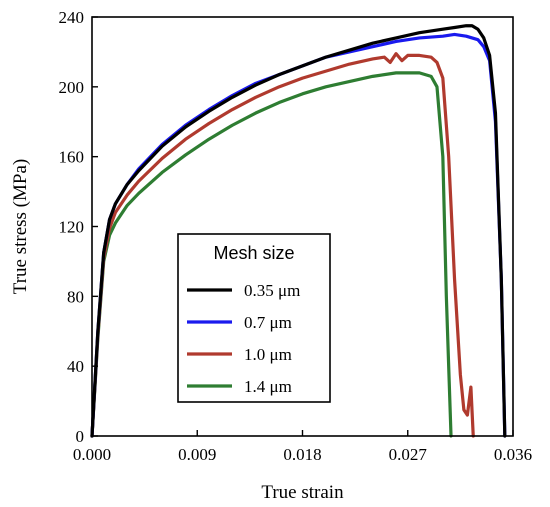  What do you see at coordinates (75, 366) in the screenshot?
I see `y-tick-label: 40` at bounding box center [75, 366].